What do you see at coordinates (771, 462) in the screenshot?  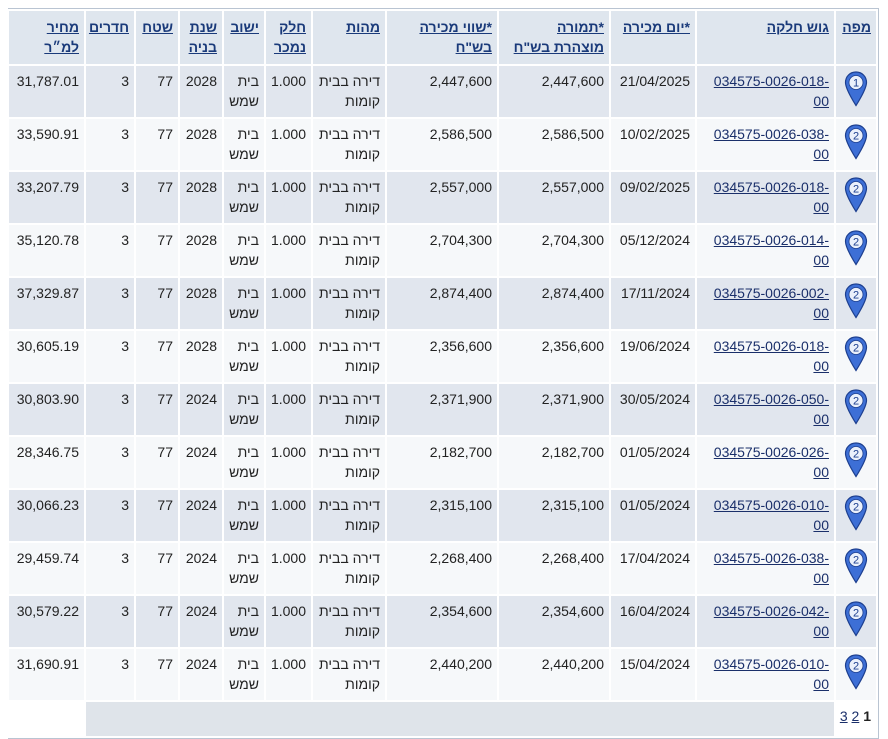 I see `parcel-link: 034575-0026-026-00` at bounding box center [771, 462].